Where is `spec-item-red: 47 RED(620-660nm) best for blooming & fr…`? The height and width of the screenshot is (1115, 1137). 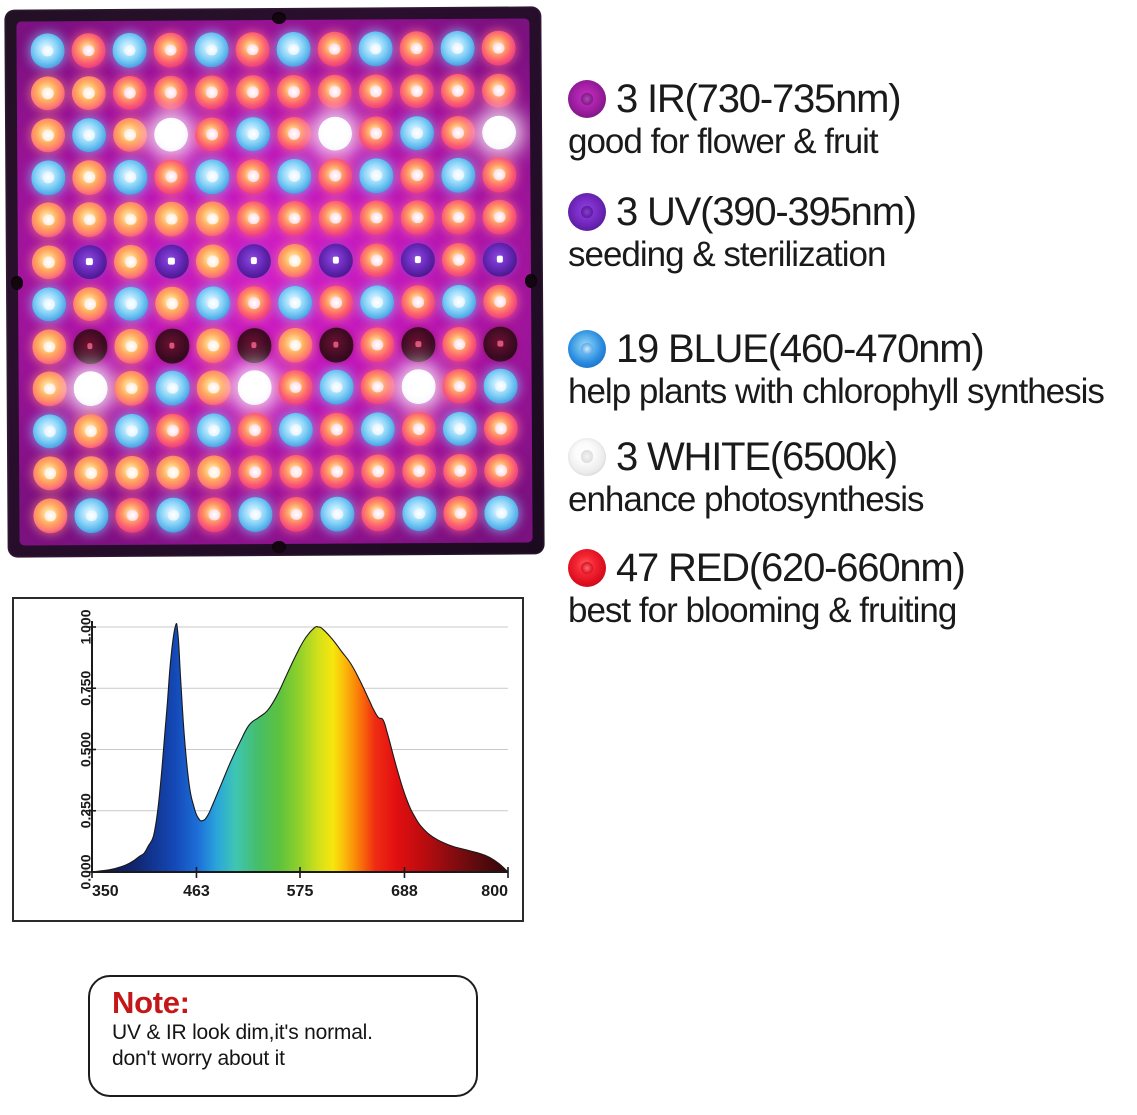 spec-item-red: 47 RED(620-660nm) best for blooming & fr… is located at coordinates (850, 588).